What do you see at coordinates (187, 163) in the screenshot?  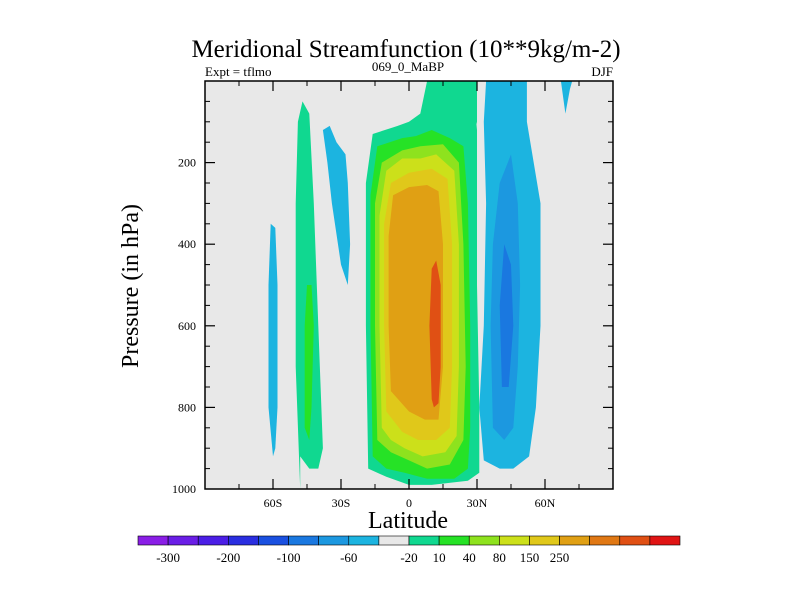 I see `y-tick-label: 200` at bounding box center [187, 163].